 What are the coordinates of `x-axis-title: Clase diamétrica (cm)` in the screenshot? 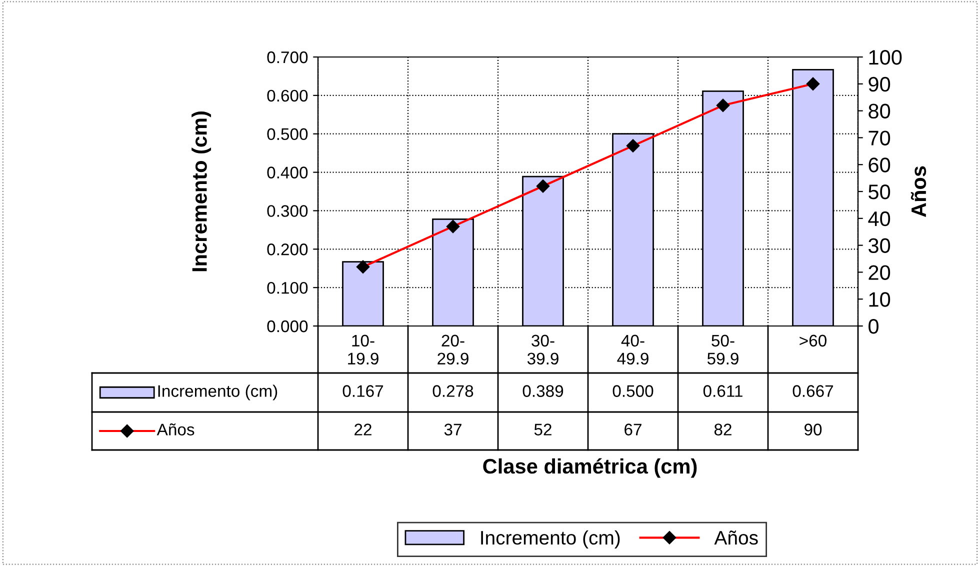 It's located at (590, 468).